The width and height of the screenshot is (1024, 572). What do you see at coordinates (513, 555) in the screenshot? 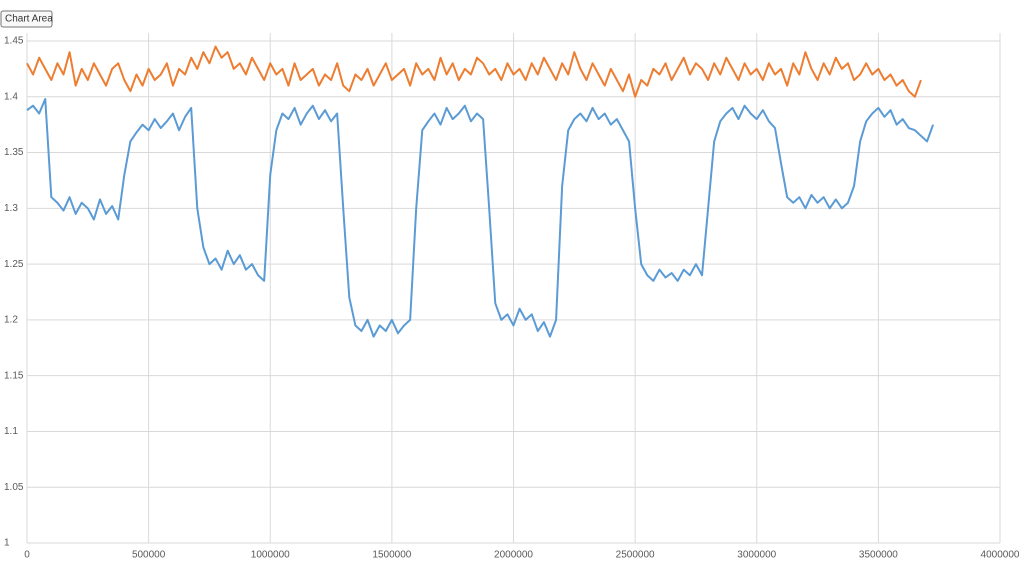
I see `x-tick-label: 2000000` at bounding box center [513, 555].